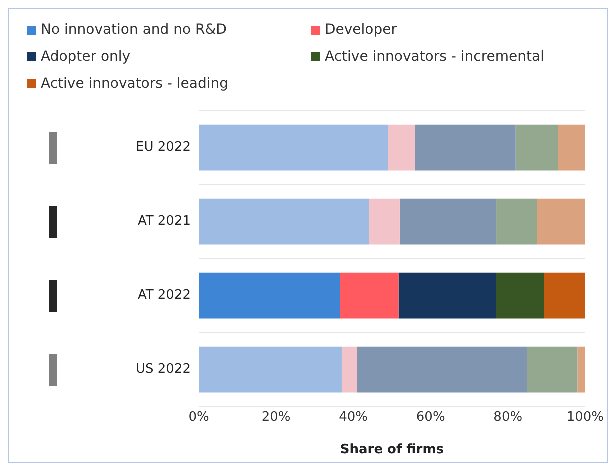 The image size is (616, 471). Describe the element at coordinates (508, 417) in the screenshot. I see `x-tick-label: 80%` at that location.